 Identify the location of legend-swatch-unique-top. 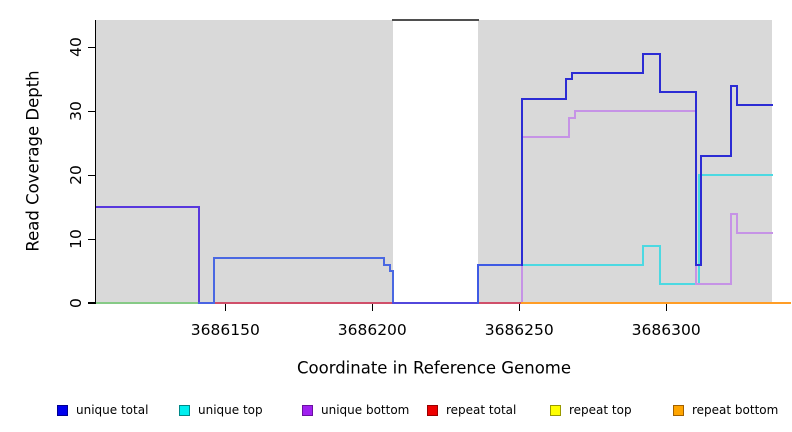
(184, 410).